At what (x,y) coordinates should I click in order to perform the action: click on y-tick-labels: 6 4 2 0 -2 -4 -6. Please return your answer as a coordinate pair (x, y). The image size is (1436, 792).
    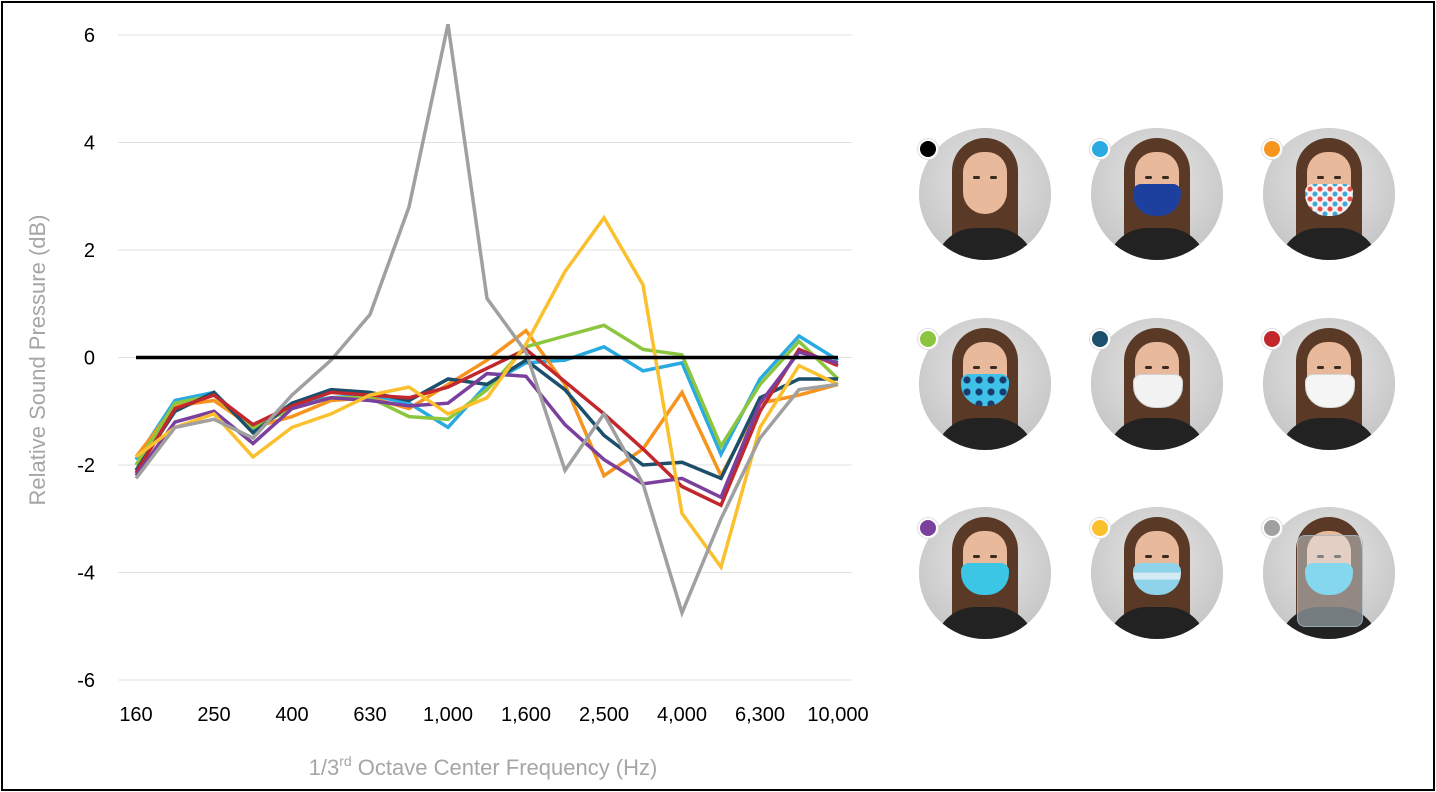
    Looking at the image, I should click on (86, 358).